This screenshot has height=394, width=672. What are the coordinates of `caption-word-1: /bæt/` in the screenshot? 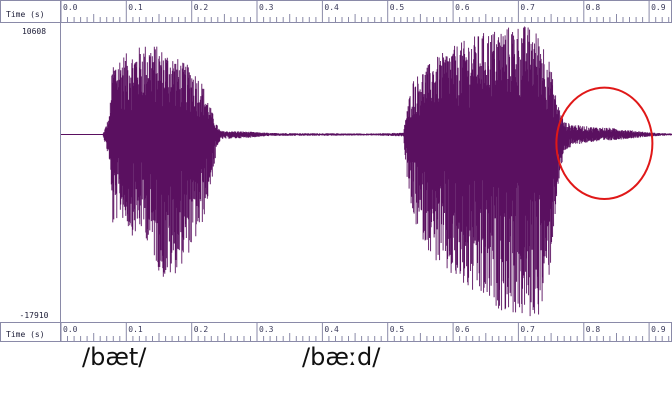 It's located at (114, 357).